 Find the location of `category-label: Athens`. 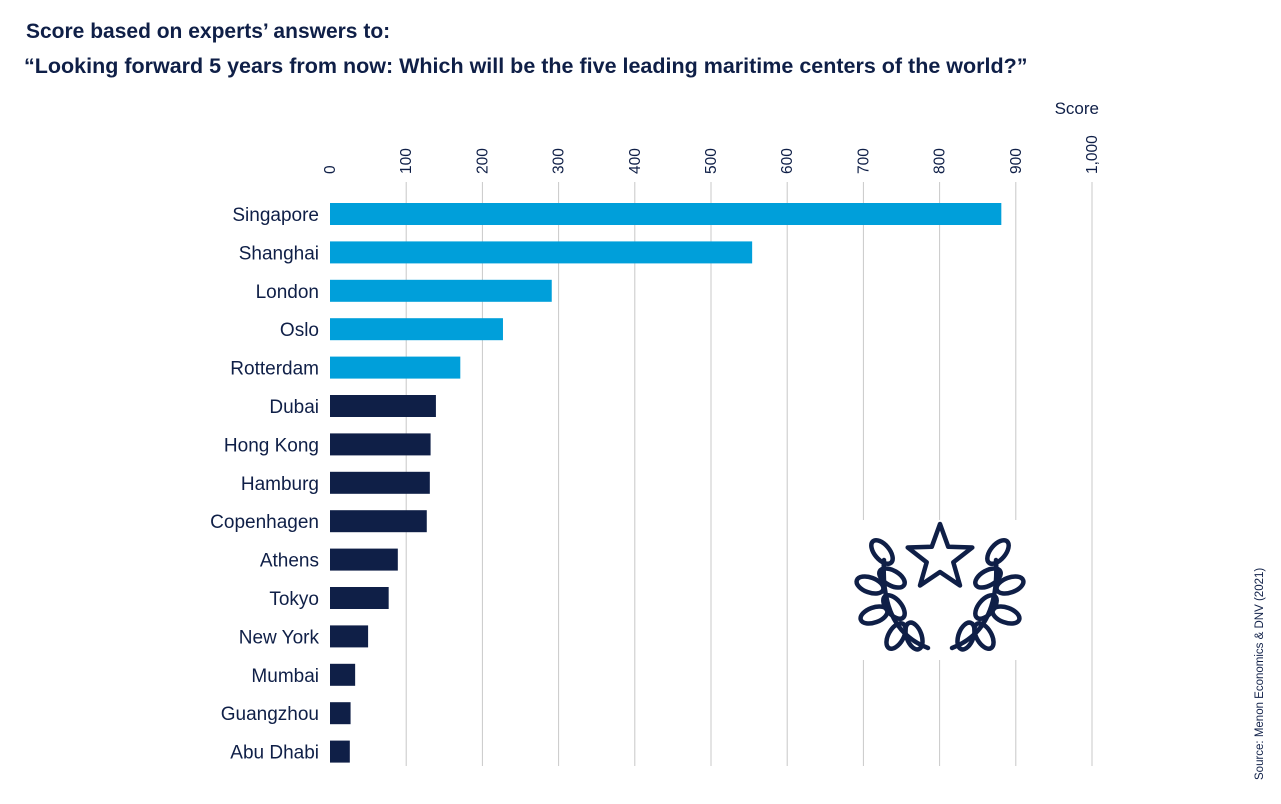

category-label: Athens is located at coordinates (289, 561).